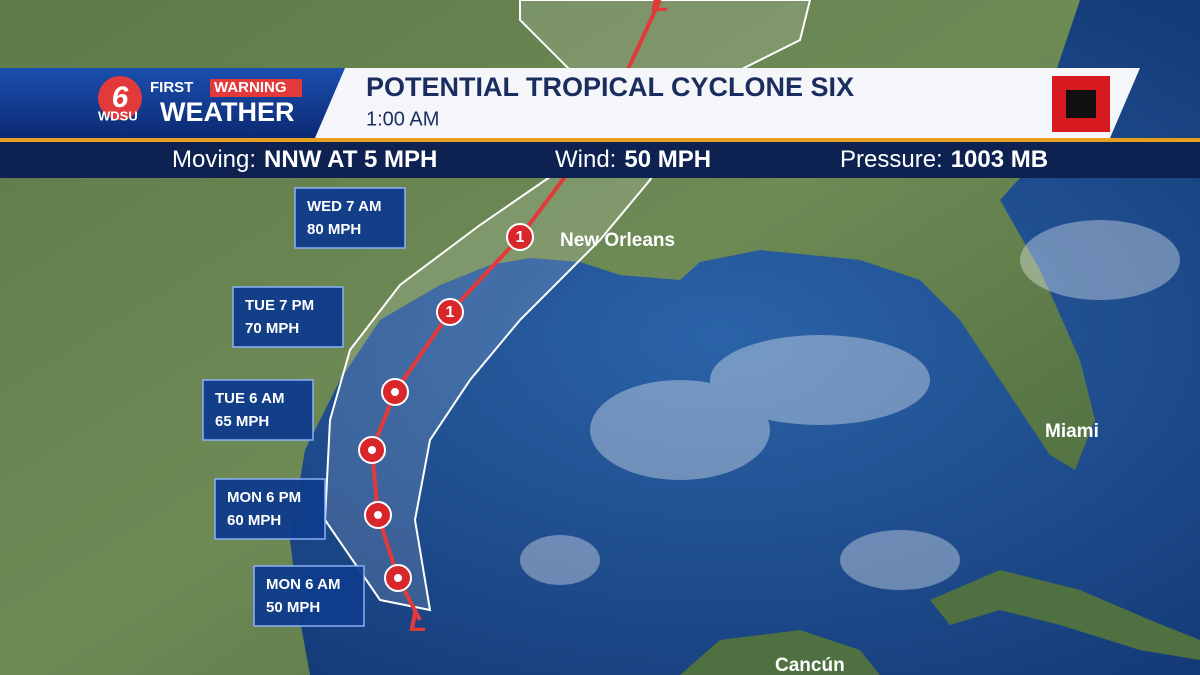 Image resolution: width=1200 pixels, height=675 pixels. I want to click on stat: Pressure: 1003 MB, so click(944, 159).